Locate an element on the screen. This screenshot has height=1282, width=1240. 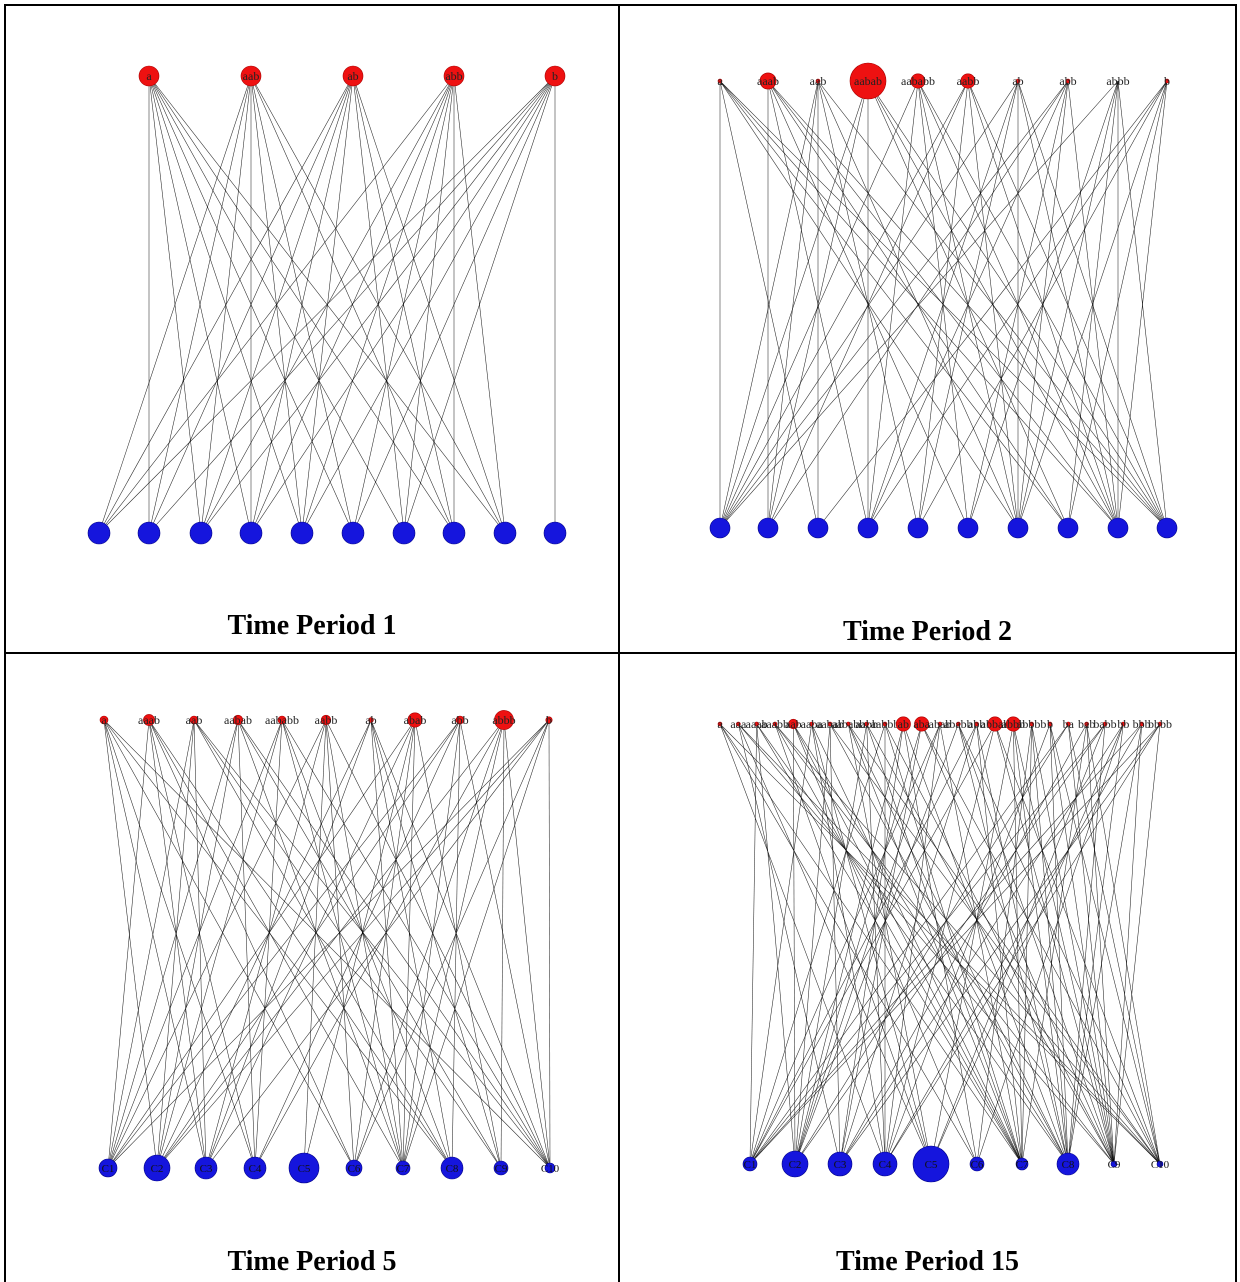
top-node-label: abbb is located at coordinates (1013, 724).